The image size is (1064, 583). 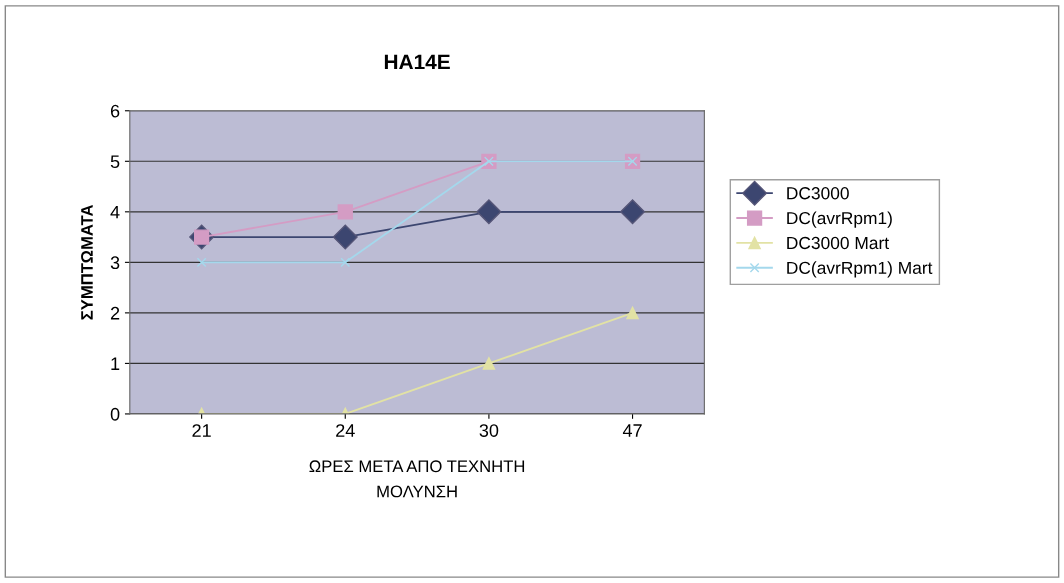 I want to click on x-tick-label: 47, so click(x=632, y=430).